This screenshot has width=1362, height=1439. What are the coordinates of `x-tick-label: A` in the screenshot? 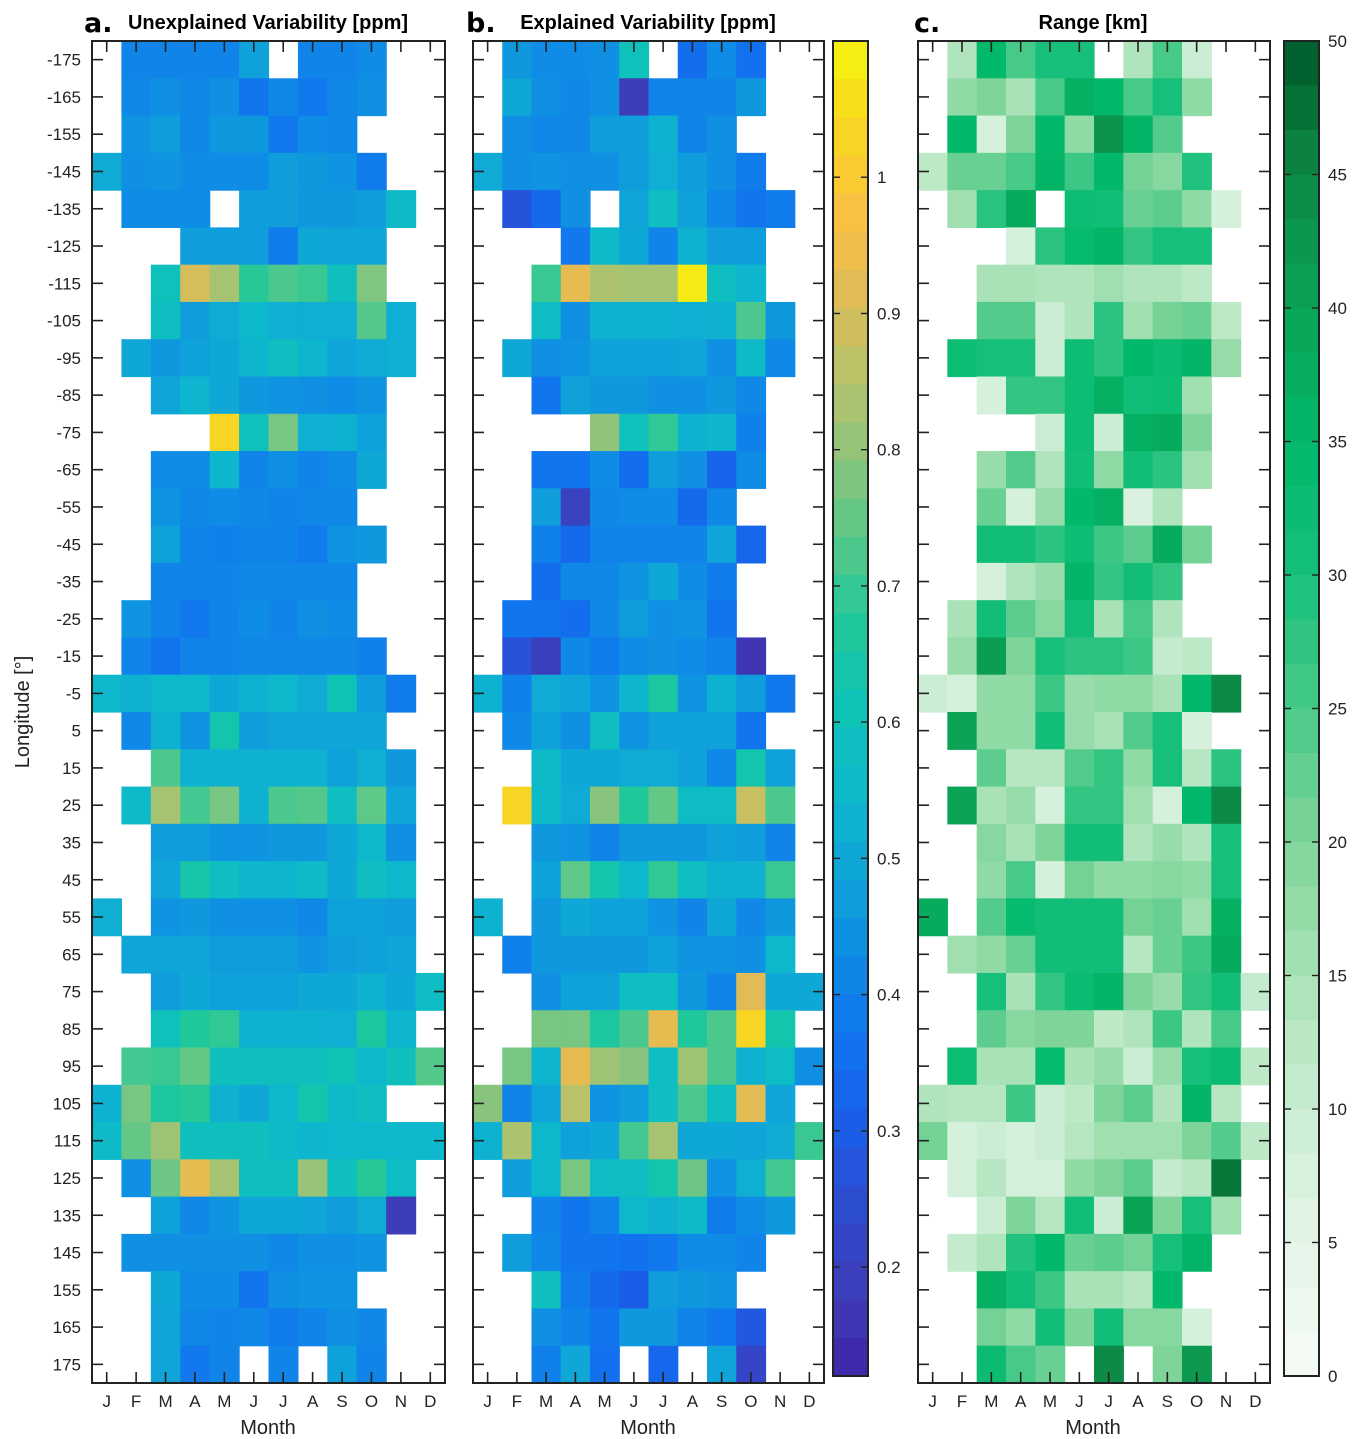 It's located at (693, 1401).